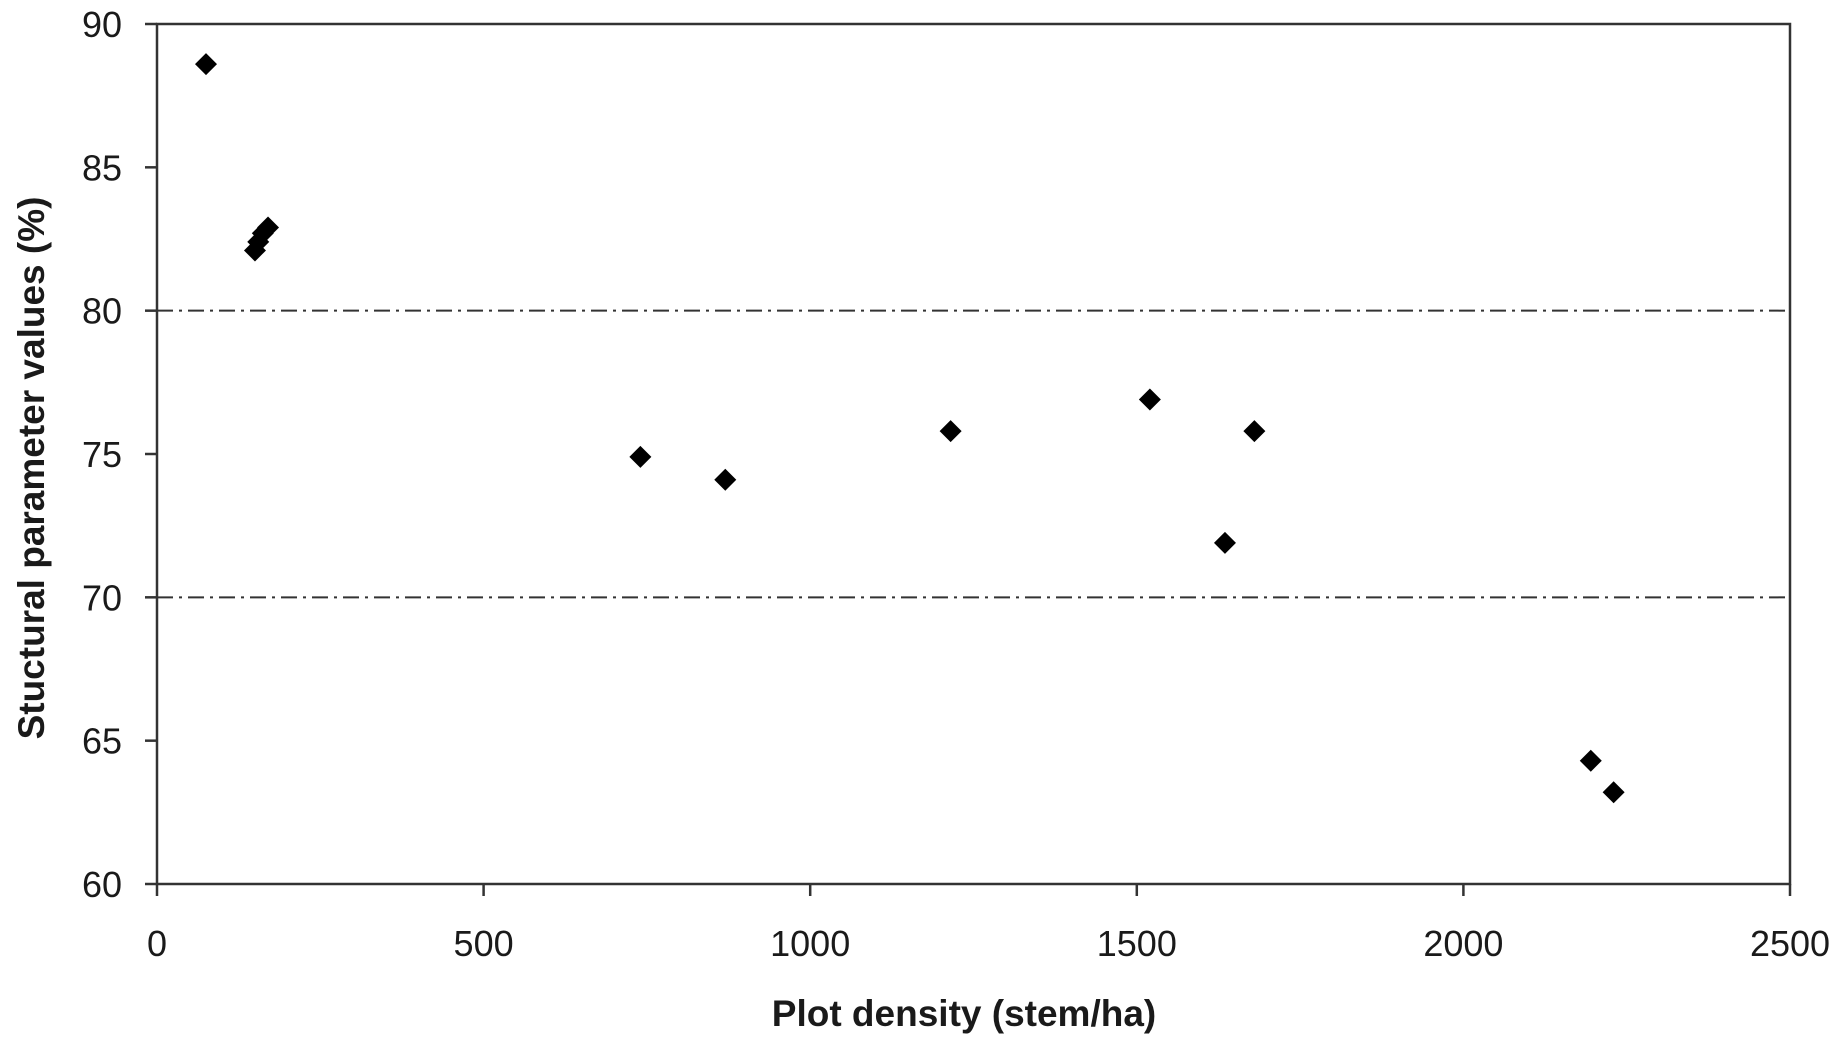 This screenshot has width=1842, height=1042. What do you see at coordinates (102, 597) in the screenshot?
I see `y-tick-label: 70` at bounding box center [102, 597].